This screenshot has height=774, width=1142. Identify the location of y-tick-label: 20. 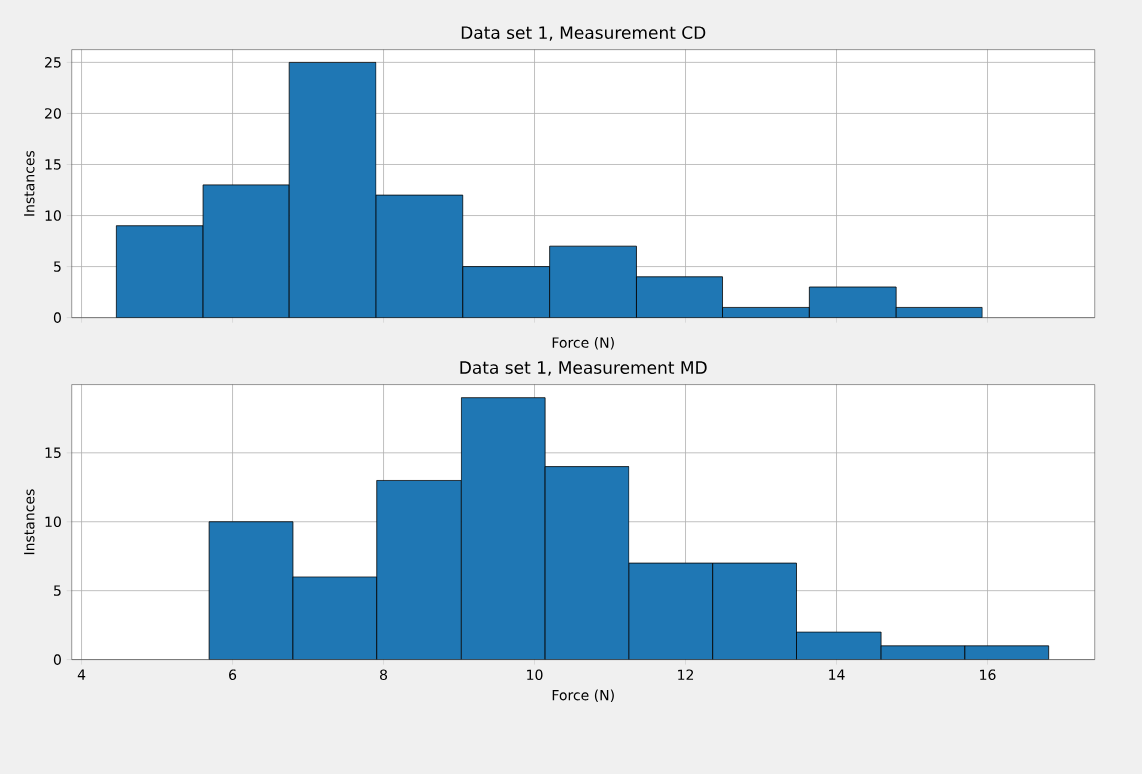
(53, 113).